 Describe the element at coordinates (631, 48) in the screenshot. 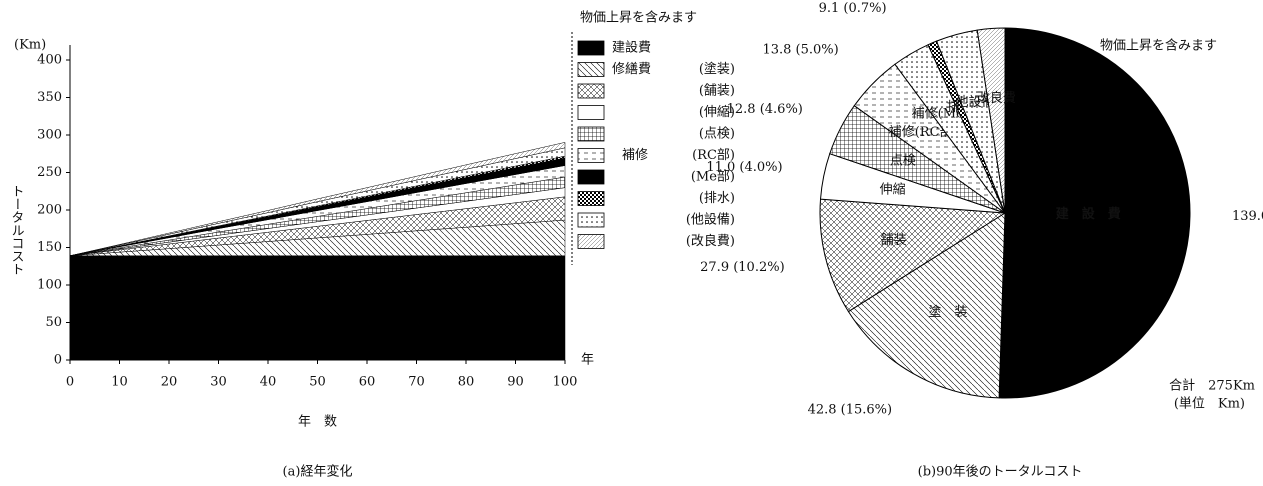

I see `legend-label: 建設費` at that location.